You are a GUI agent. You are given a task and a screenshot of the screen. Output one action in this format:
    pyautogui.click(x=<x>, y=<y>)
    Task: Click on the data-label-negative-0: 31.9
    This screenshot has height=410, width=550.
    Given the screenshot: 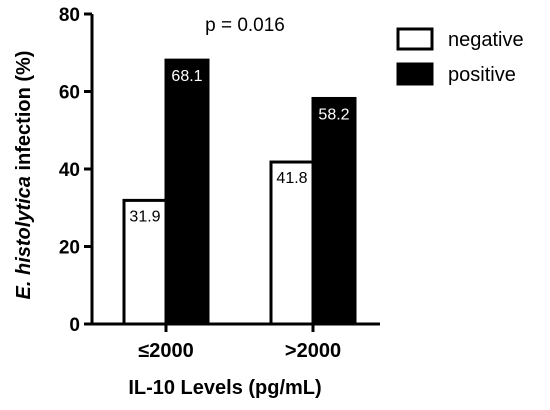 What is the action you would take?
    pyautogui.click(x=144, y=216)
    